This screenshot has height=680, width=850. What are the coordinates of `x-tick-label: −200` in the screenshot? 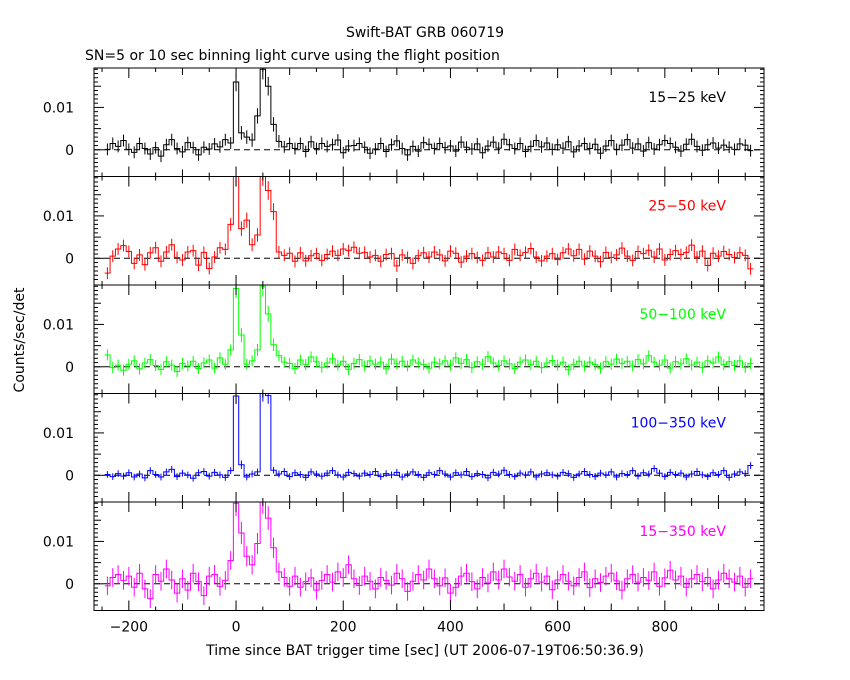 It's located at (129, 628).